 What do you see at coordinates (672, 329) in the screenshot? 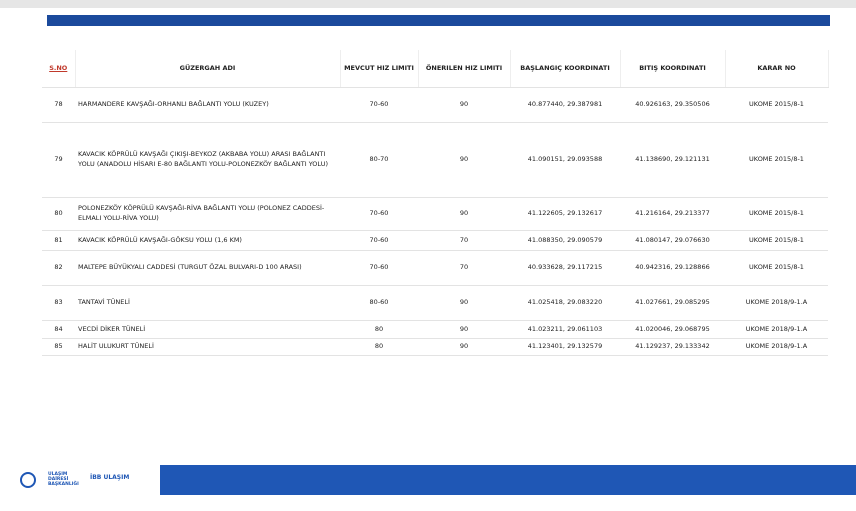
I see `table-cell: 41.020046, 29.068795` at bounding box center [672, 329].